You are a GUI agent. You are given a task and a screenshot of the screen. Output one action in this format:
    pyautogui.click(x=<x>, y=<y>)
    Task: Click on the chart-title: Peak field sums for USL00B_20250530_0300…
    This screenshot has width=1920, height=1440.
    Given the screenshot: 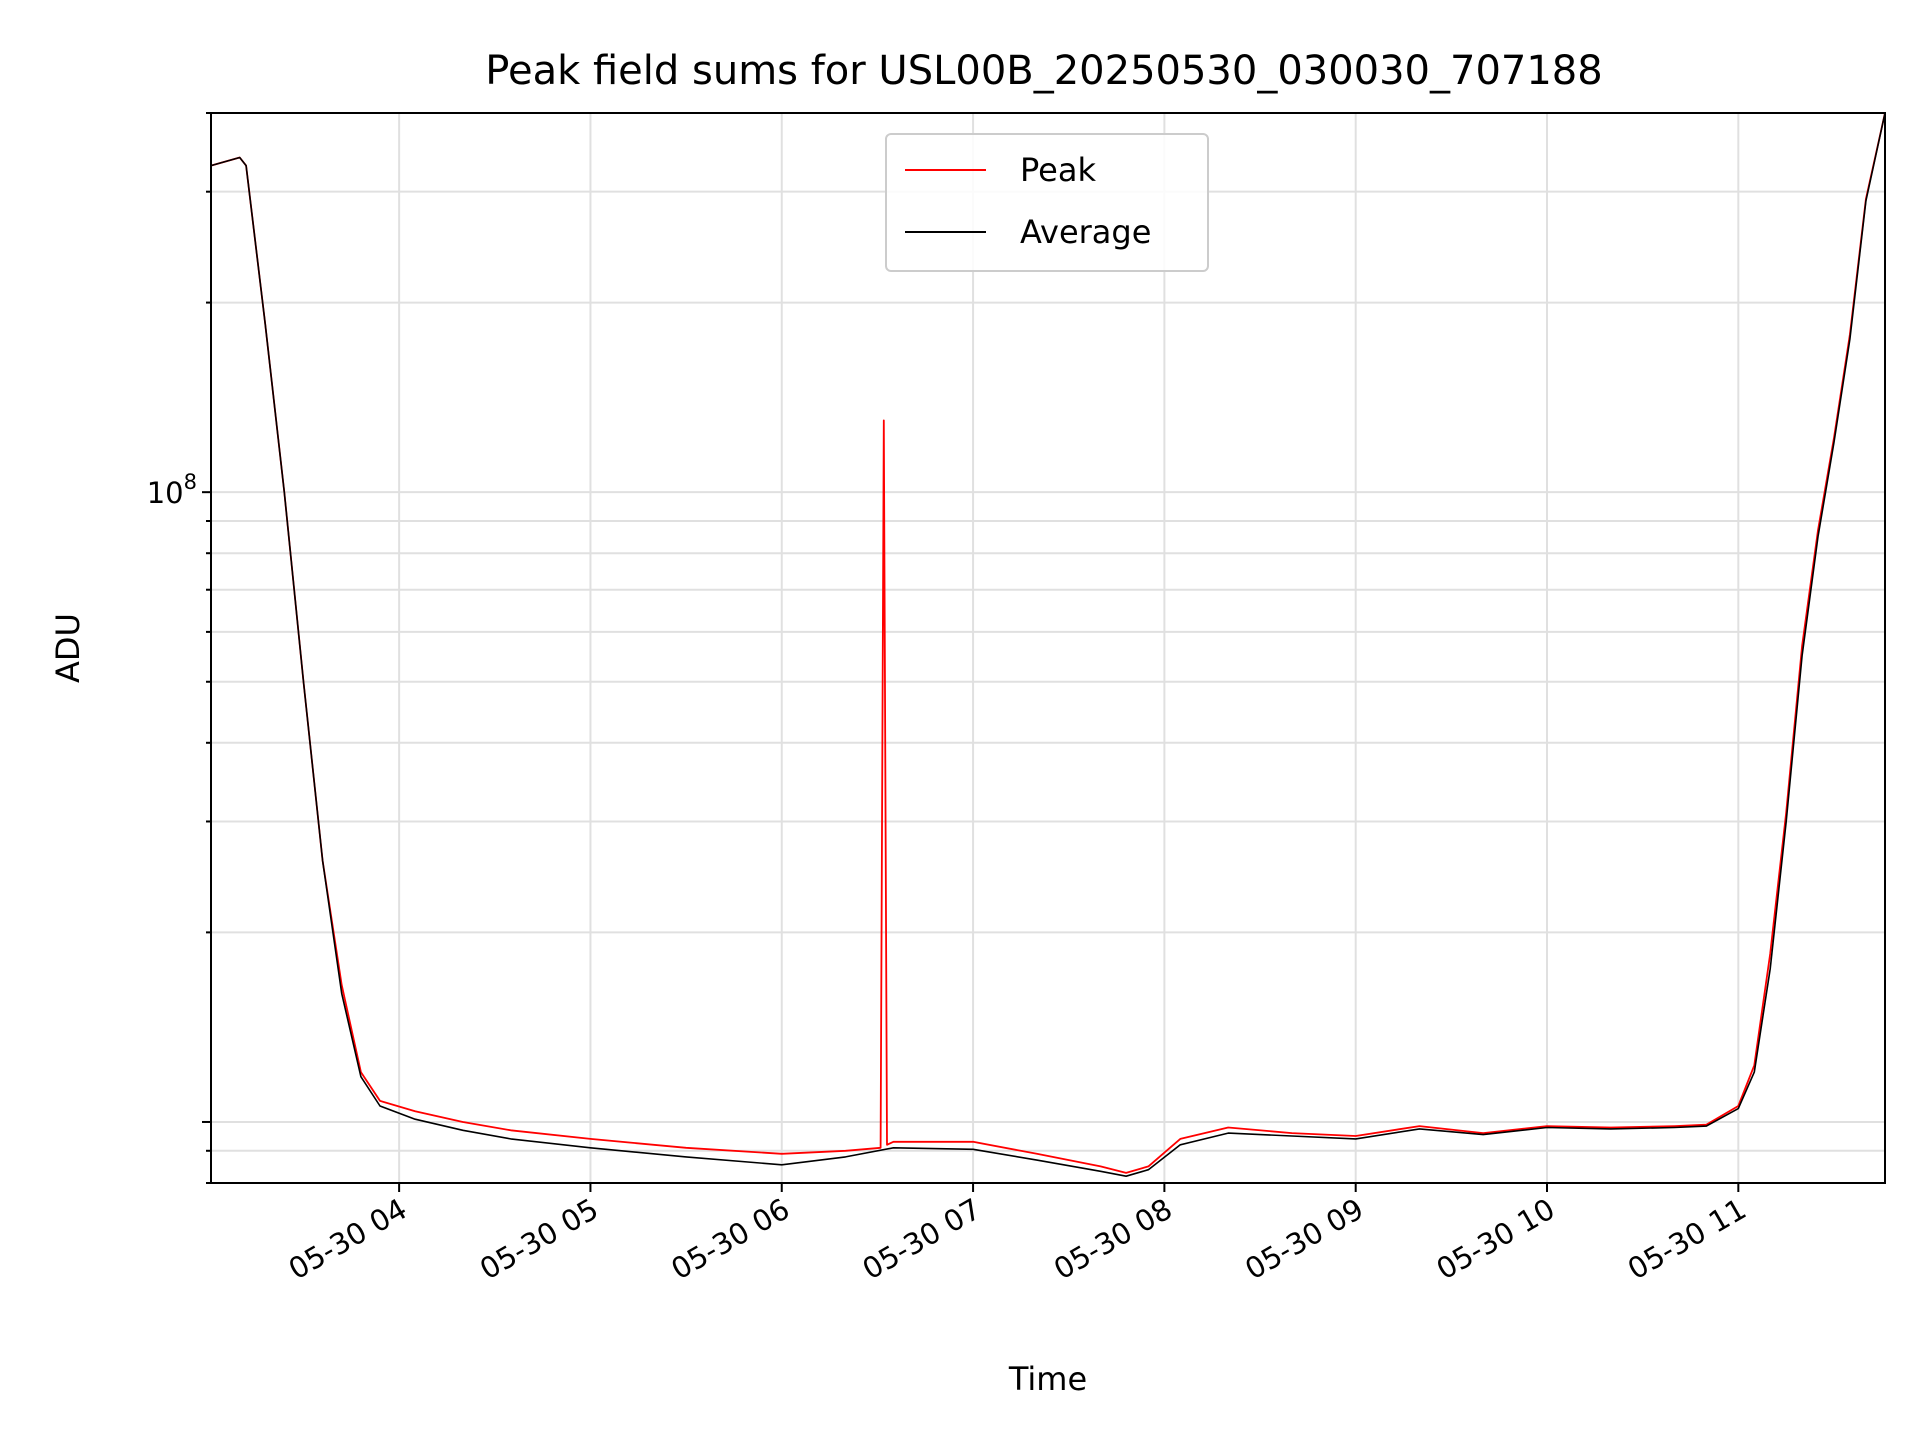 What is the action you would take?
    pyautogui.click(x=1043, y=71)
    